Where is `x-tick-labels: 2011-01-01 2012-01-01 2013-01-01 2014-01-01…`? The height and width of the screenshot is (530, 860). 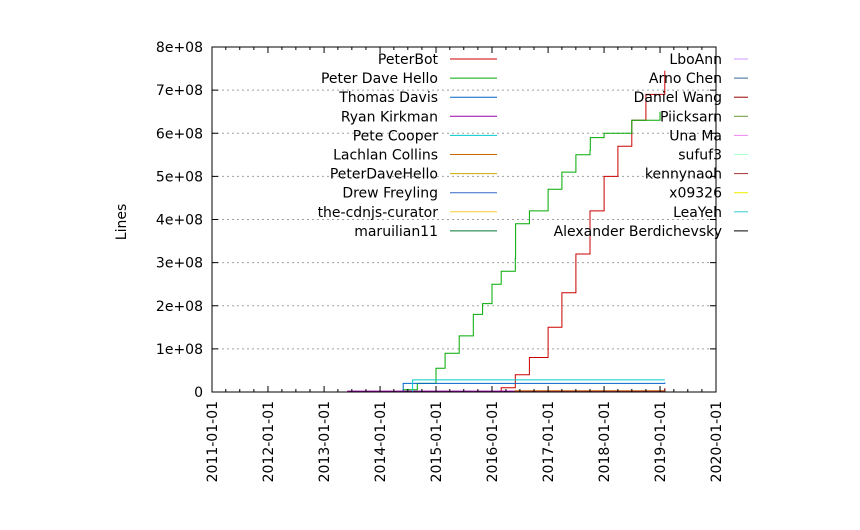 x-tick-labels: 2011-01-01 2012-01-01 2013-01-01 2014-01-01… is located at coordinates (465, 441).